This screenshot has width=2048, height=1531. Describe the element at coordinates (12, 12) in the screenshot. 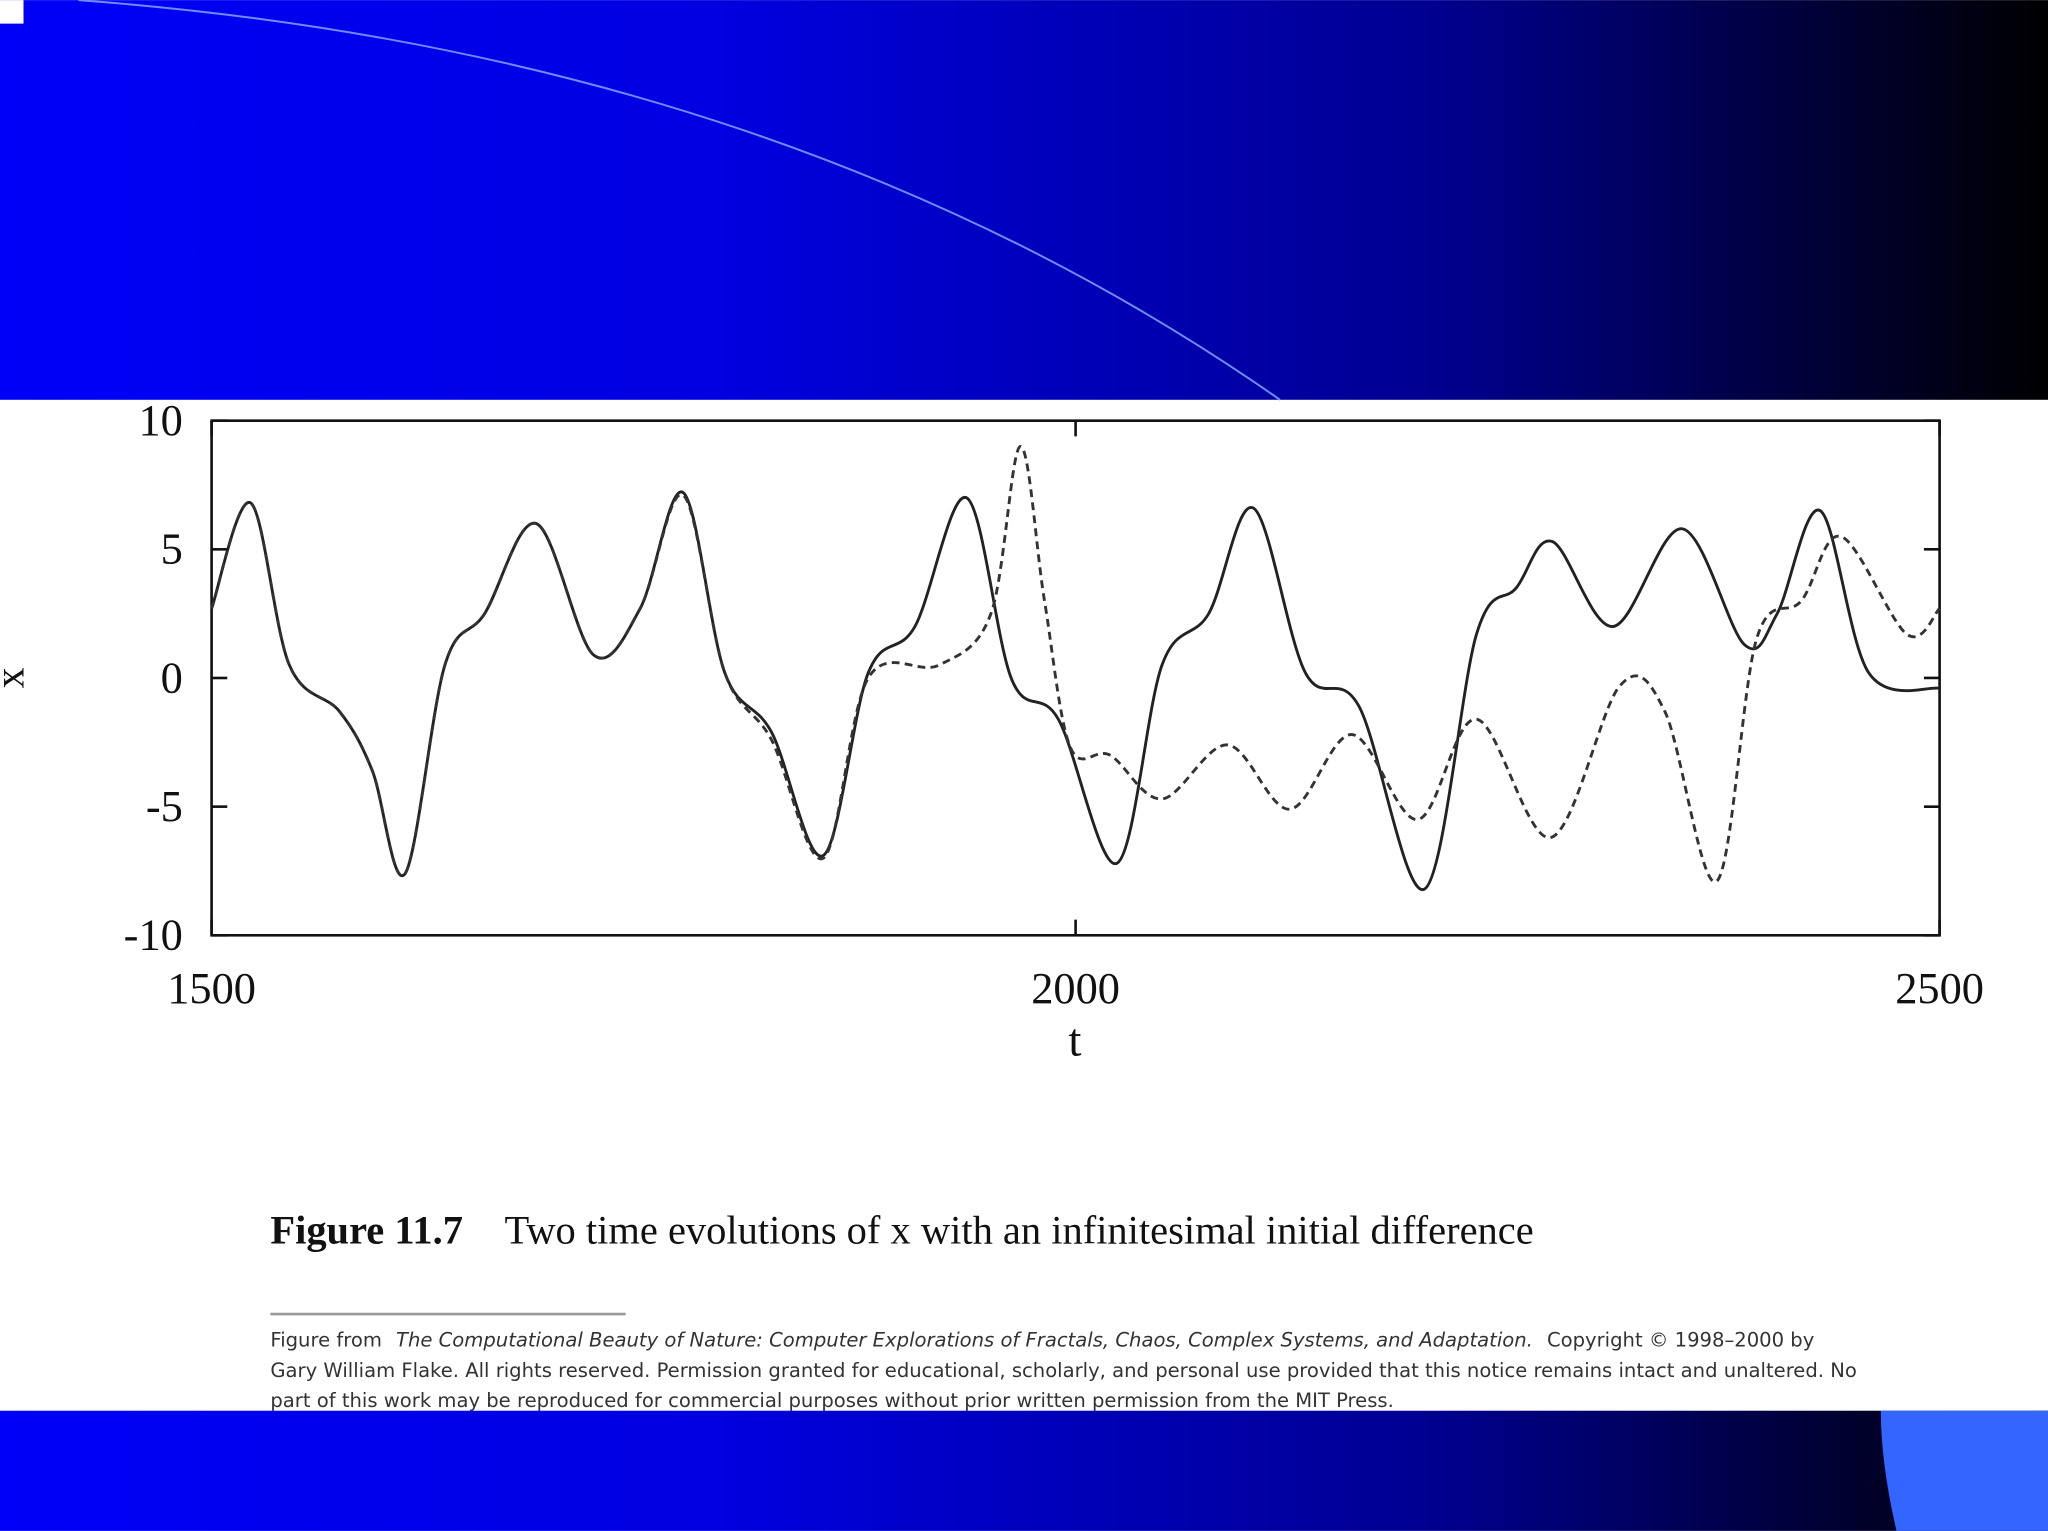

I see `corner-mark` at that location.